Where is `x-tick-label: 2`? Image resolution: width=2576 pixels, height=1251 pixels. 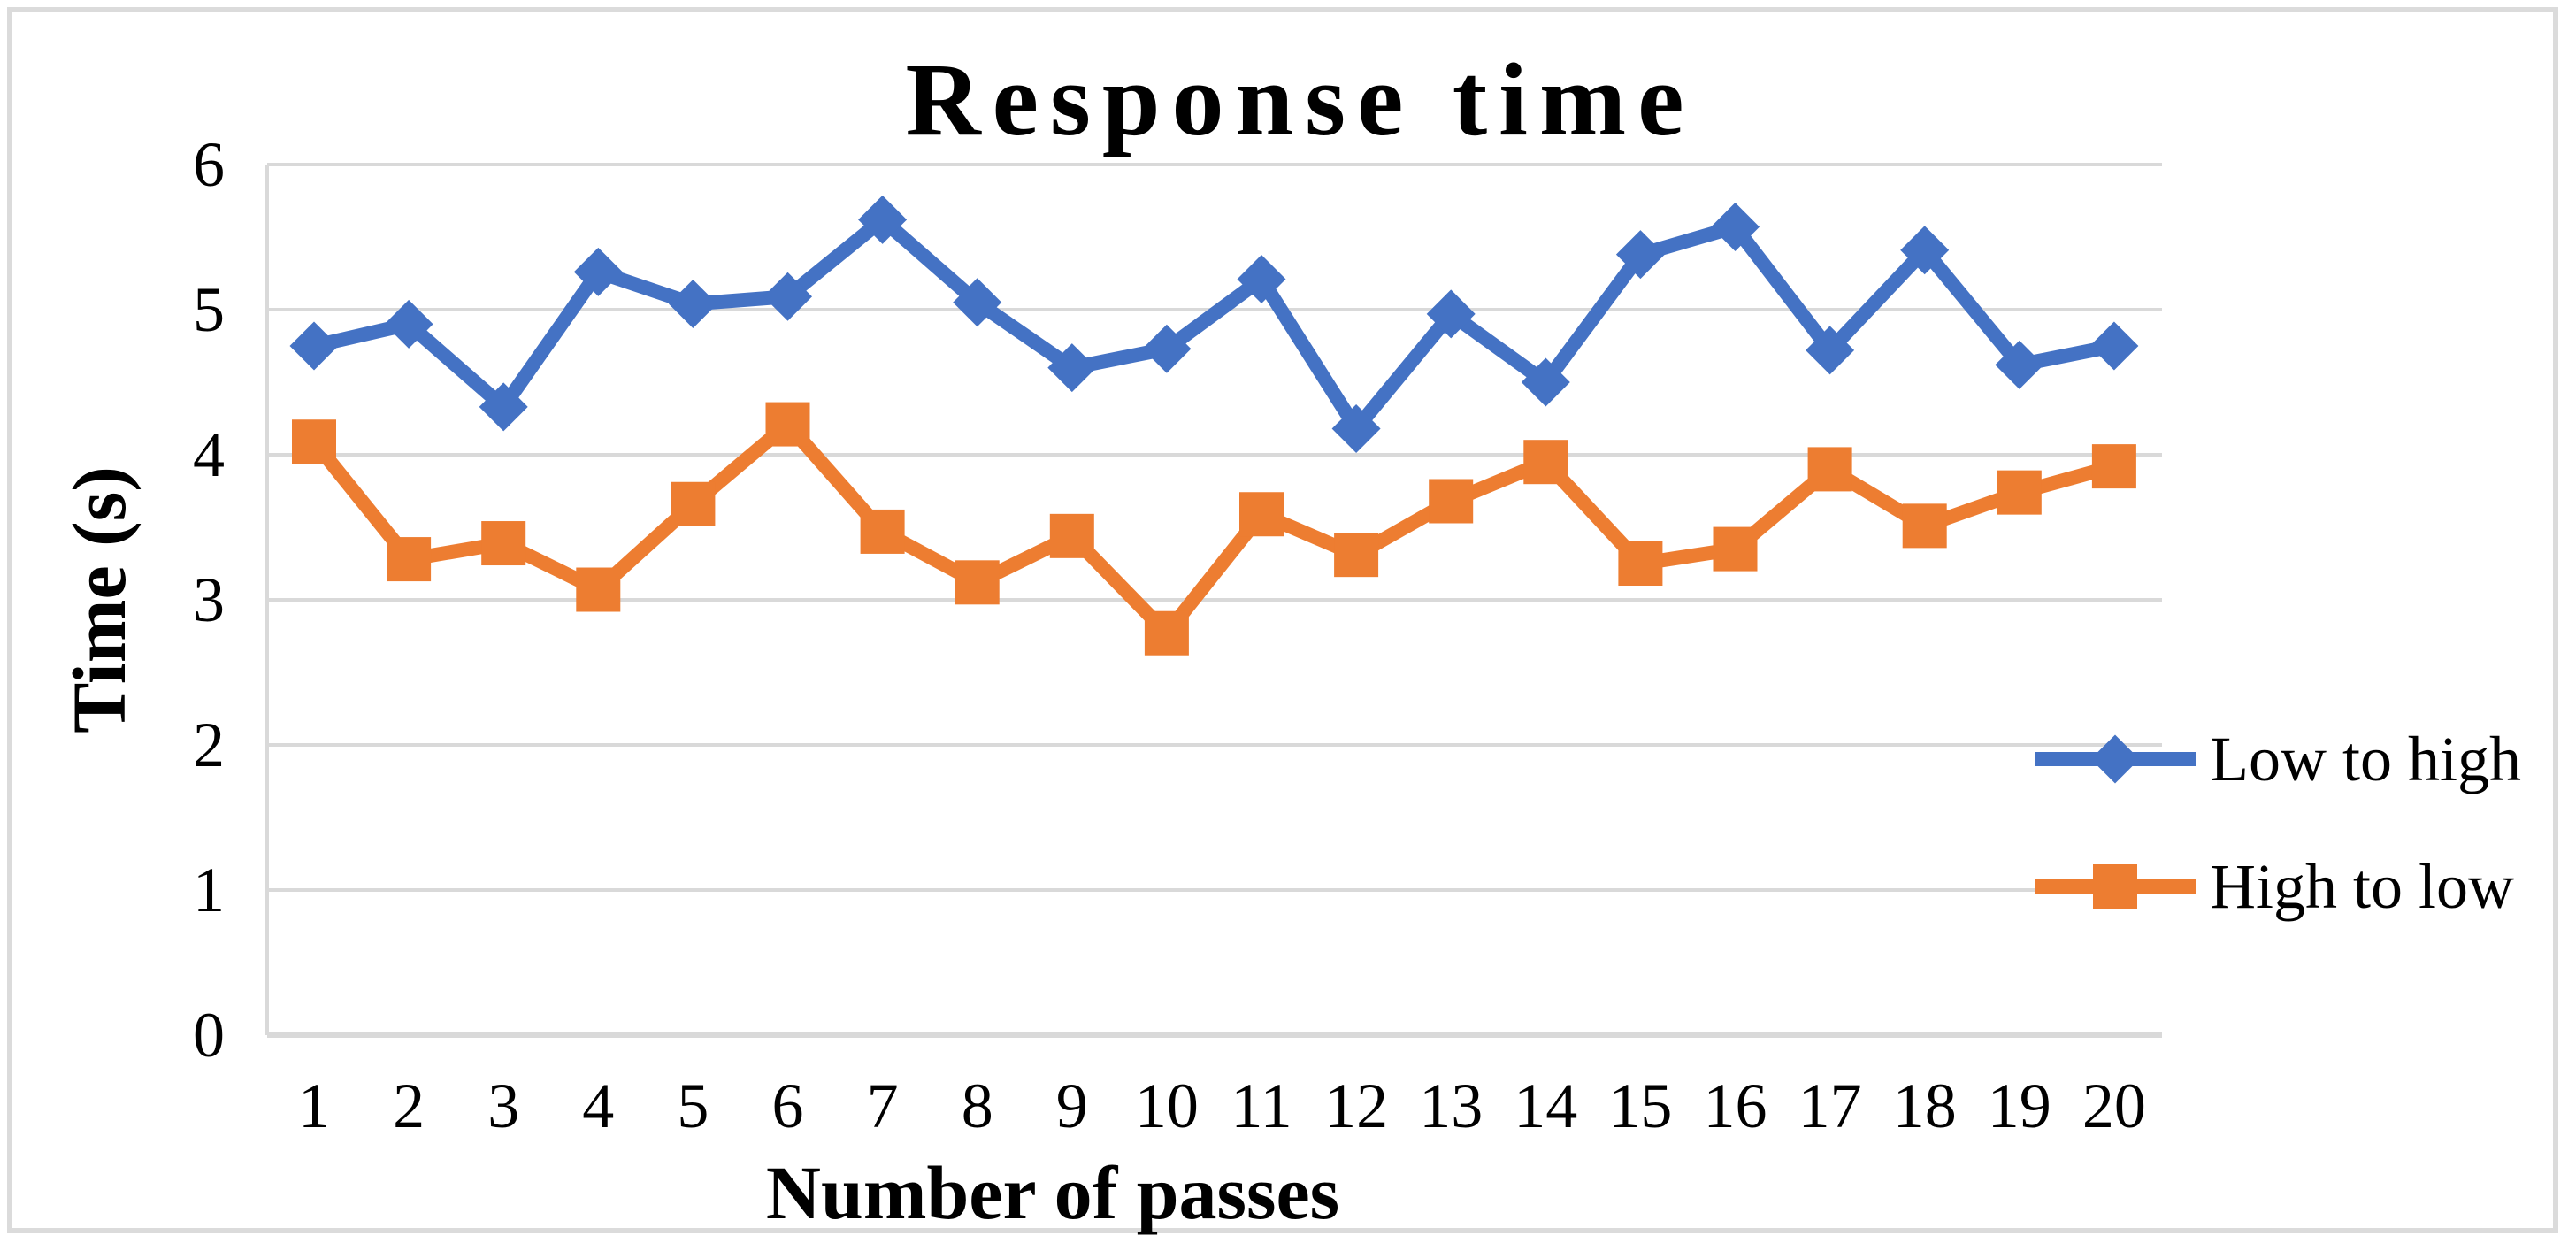
x-tick-label: 2 is located at coordinates (409, 1106).